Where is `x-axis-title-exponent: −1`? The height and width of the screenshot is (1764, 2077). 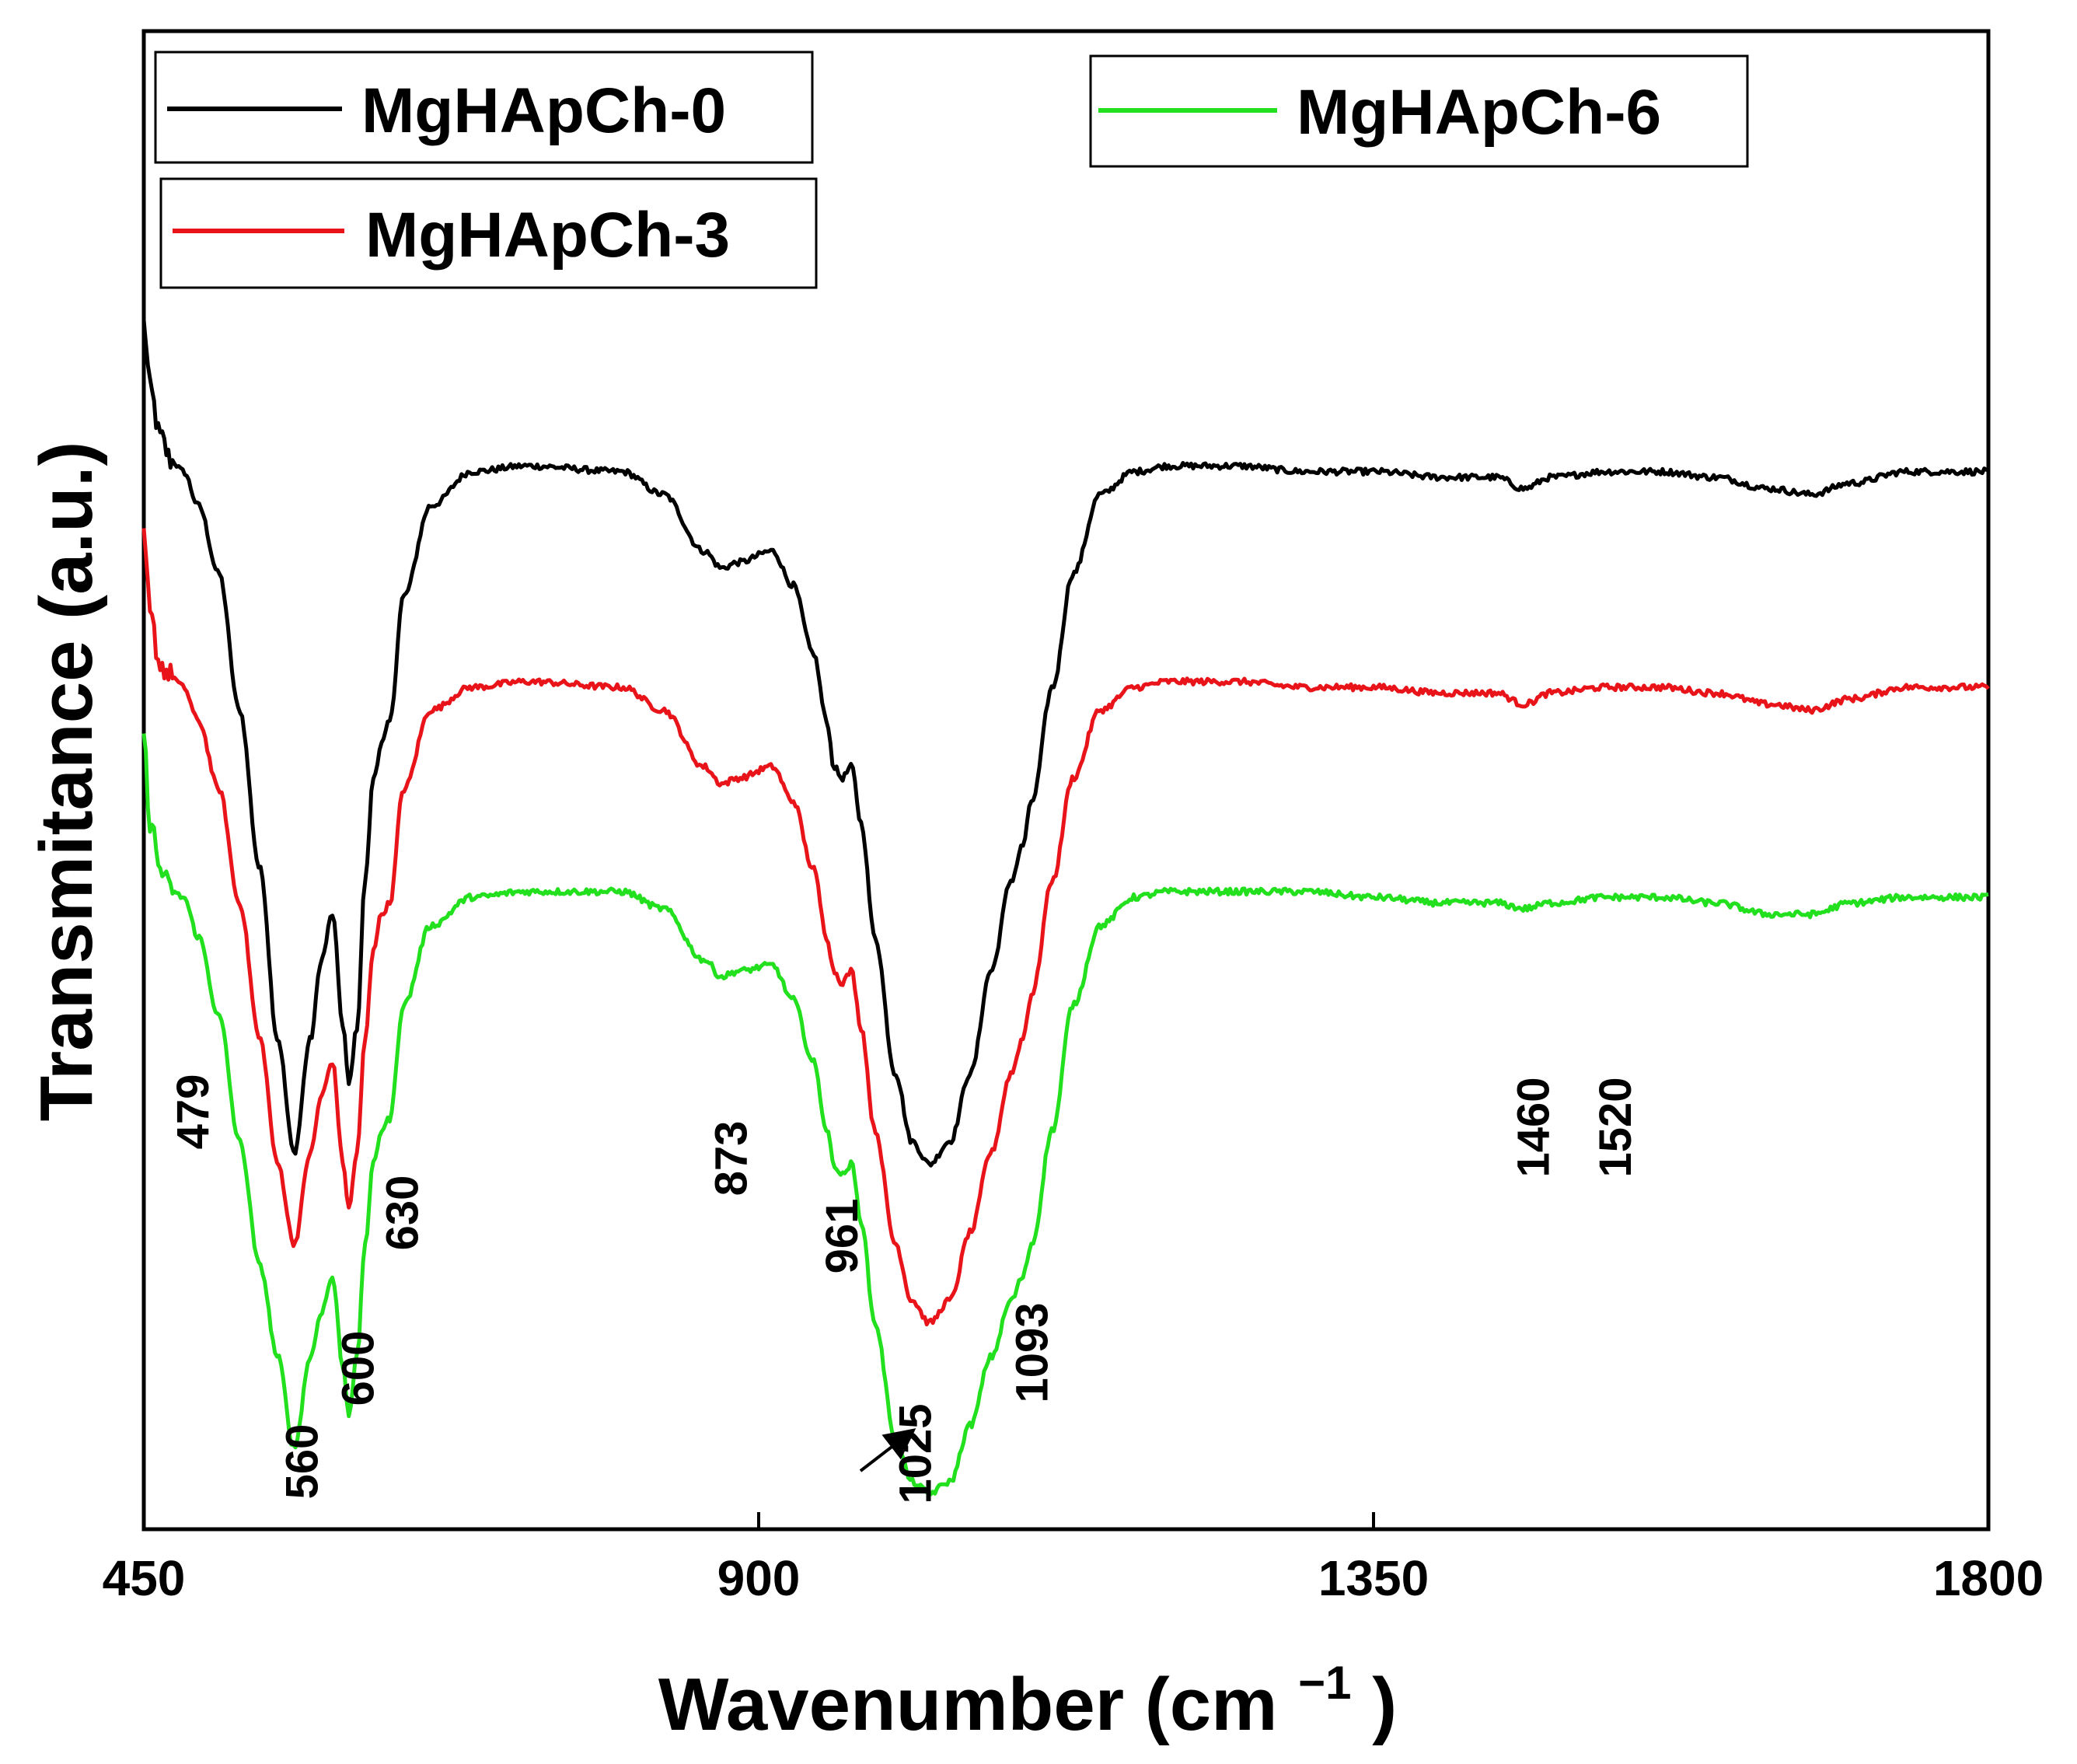
x-axis-title-exponent: −1 is located at coordinates (1325, 1683).